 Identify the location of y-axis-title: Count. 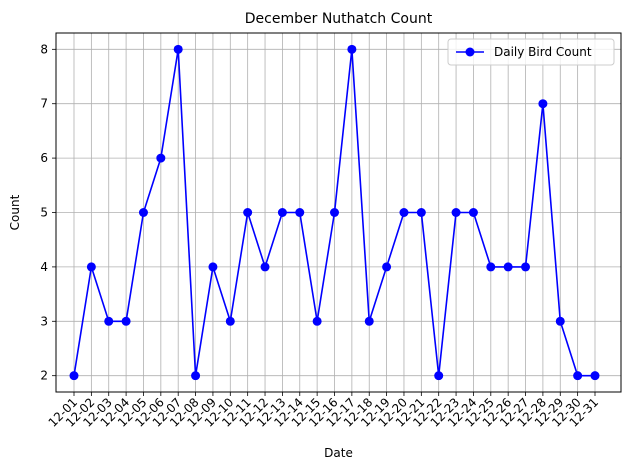
(15, 212).